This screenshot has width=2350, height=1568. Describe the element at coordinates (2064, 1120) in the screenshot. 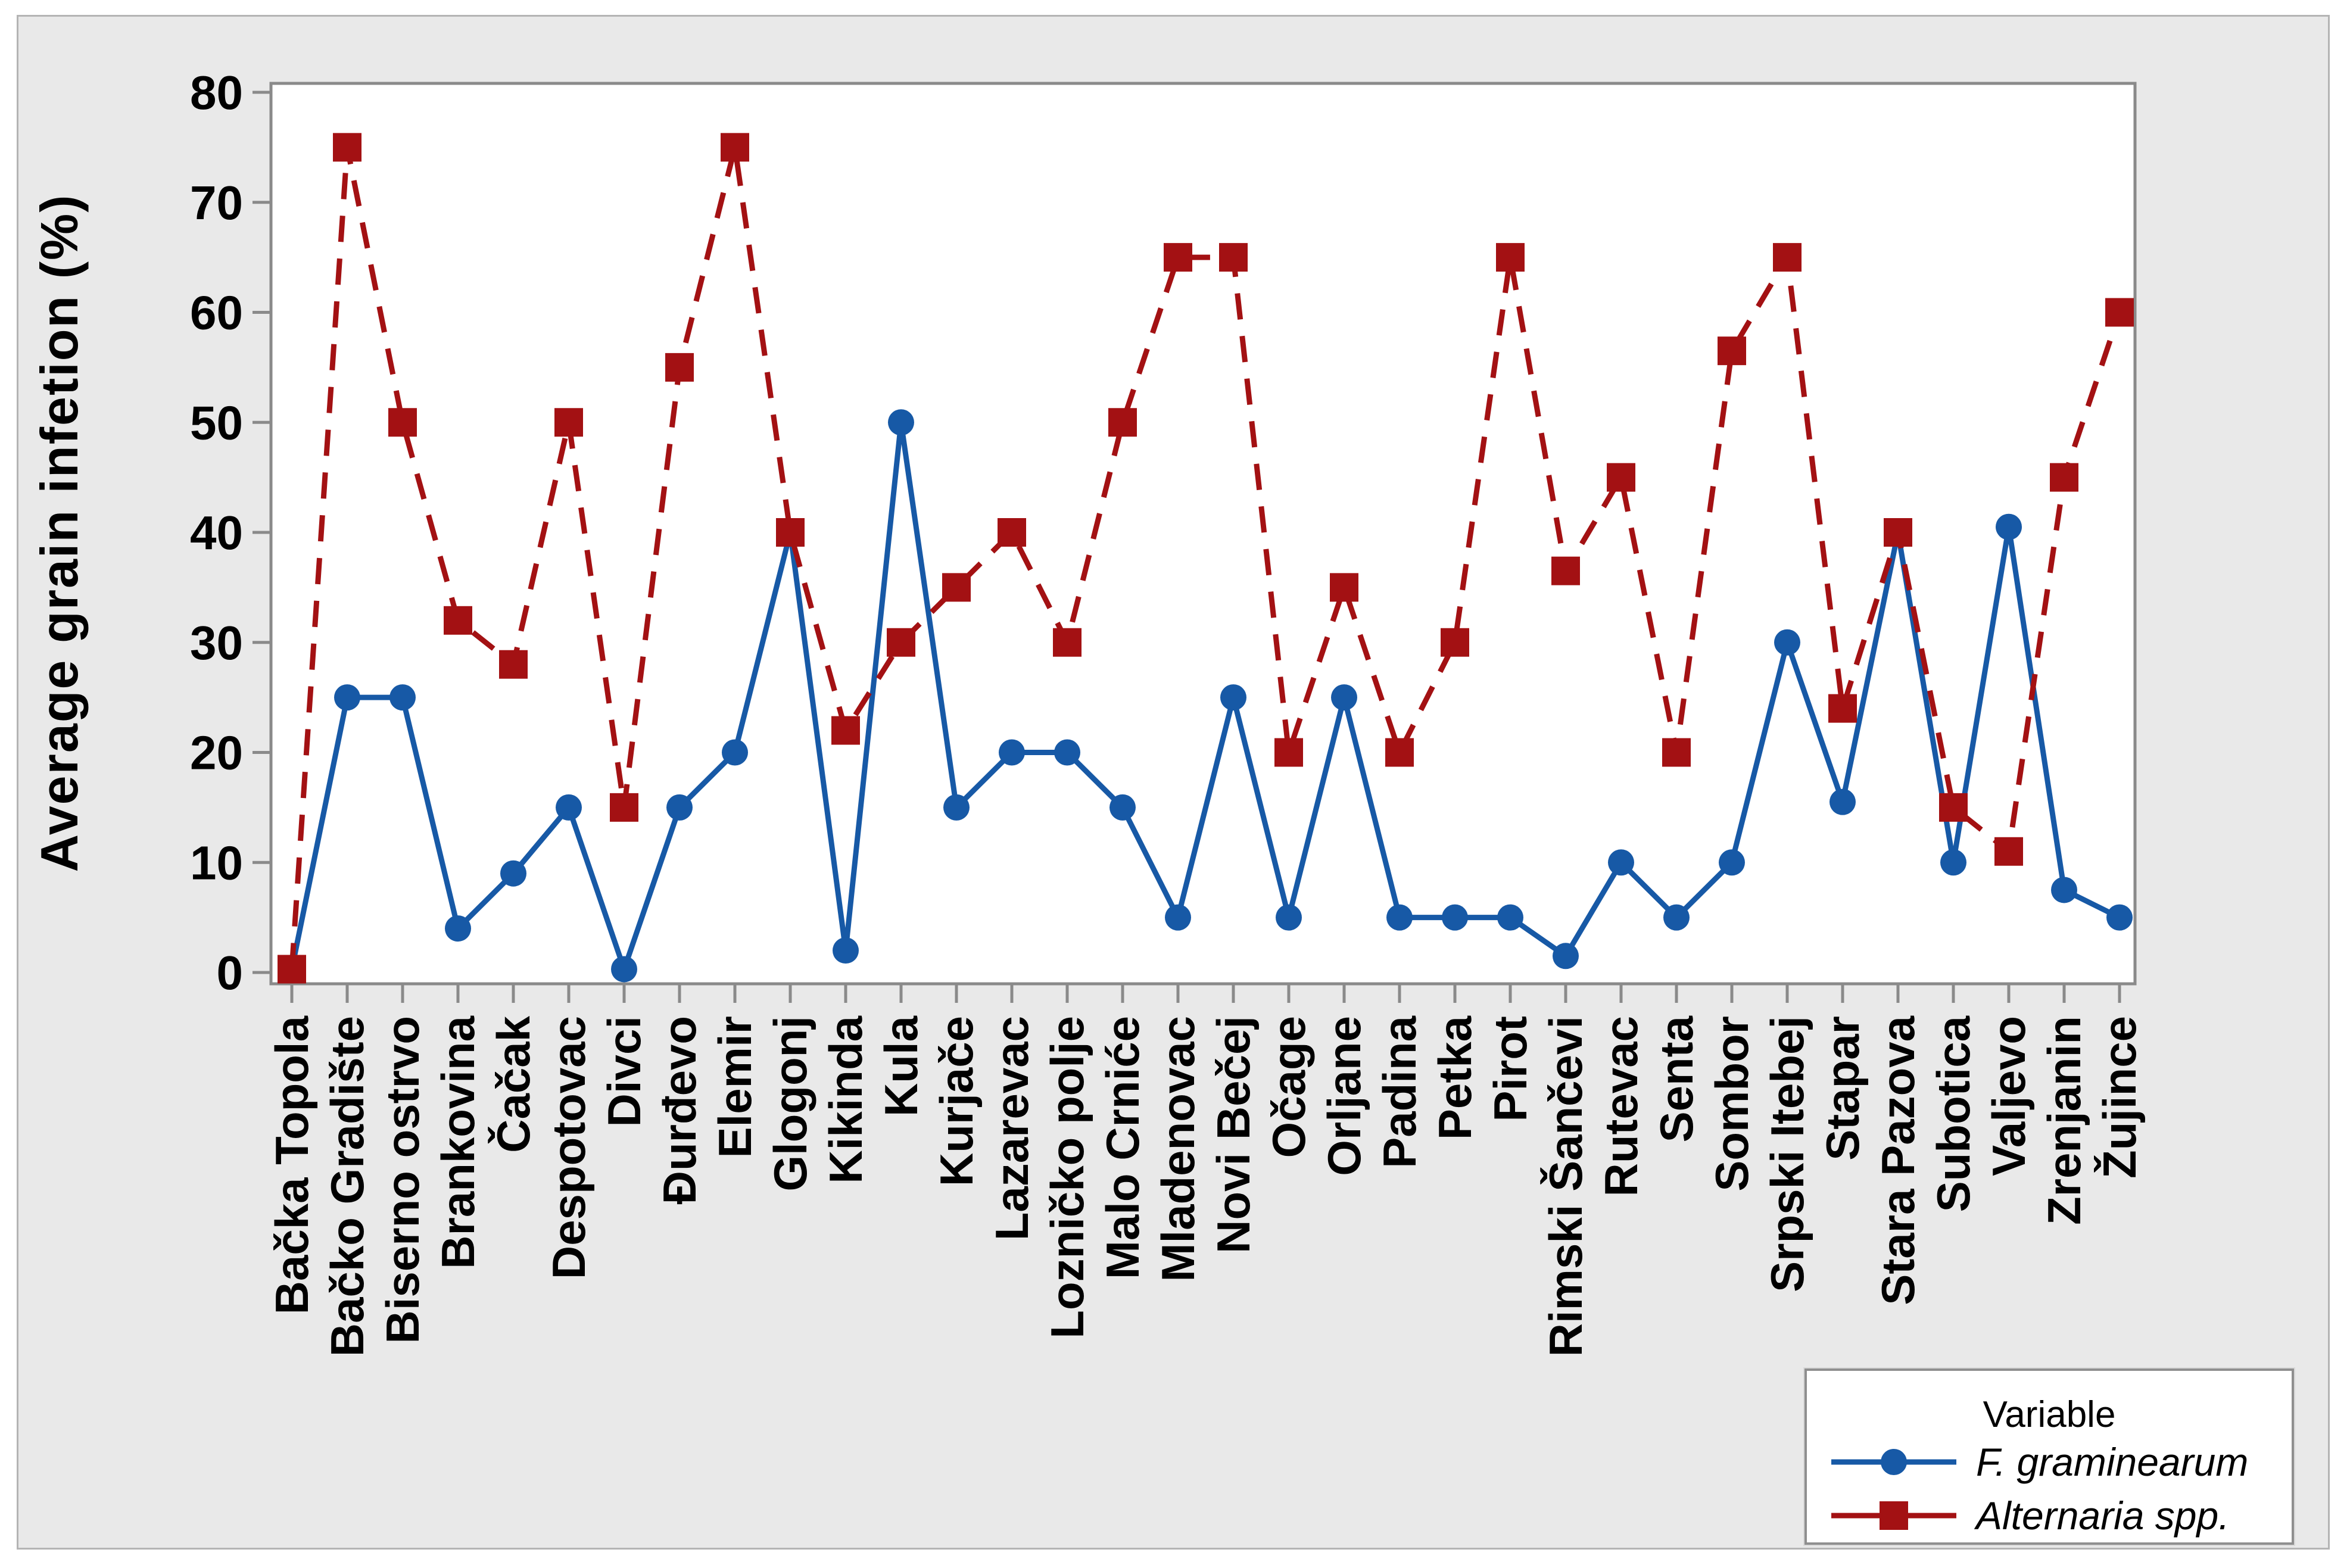

I see `x-category-label: Zrenjanin` at that location.